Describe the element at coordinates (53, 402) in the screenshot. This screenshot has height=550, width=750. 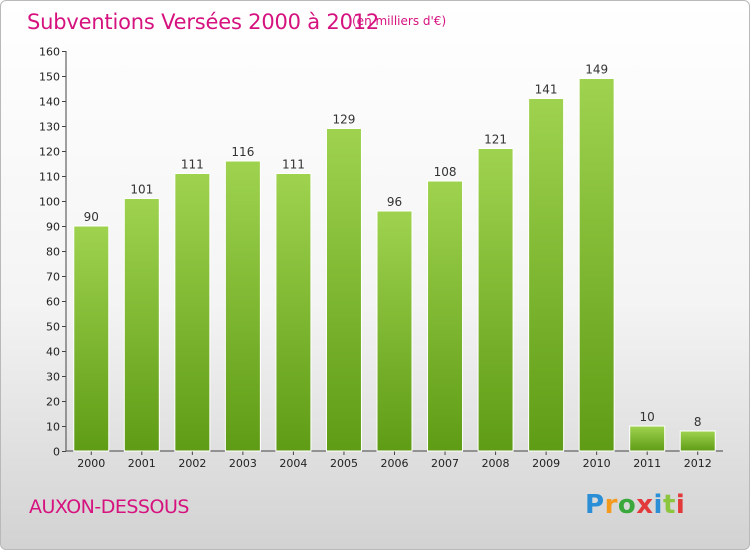
I see `y-tick-label: 20` at that location.